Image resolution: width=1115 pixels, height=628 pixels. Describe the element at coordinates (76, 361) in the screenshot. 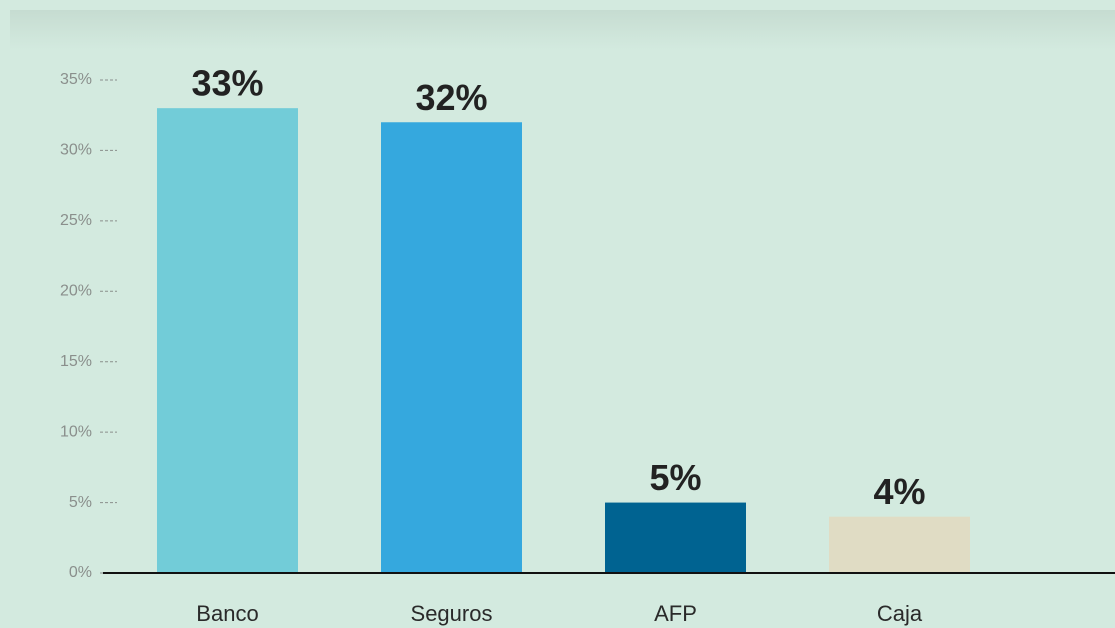

I see `y-tick-label: 15%` at that location.